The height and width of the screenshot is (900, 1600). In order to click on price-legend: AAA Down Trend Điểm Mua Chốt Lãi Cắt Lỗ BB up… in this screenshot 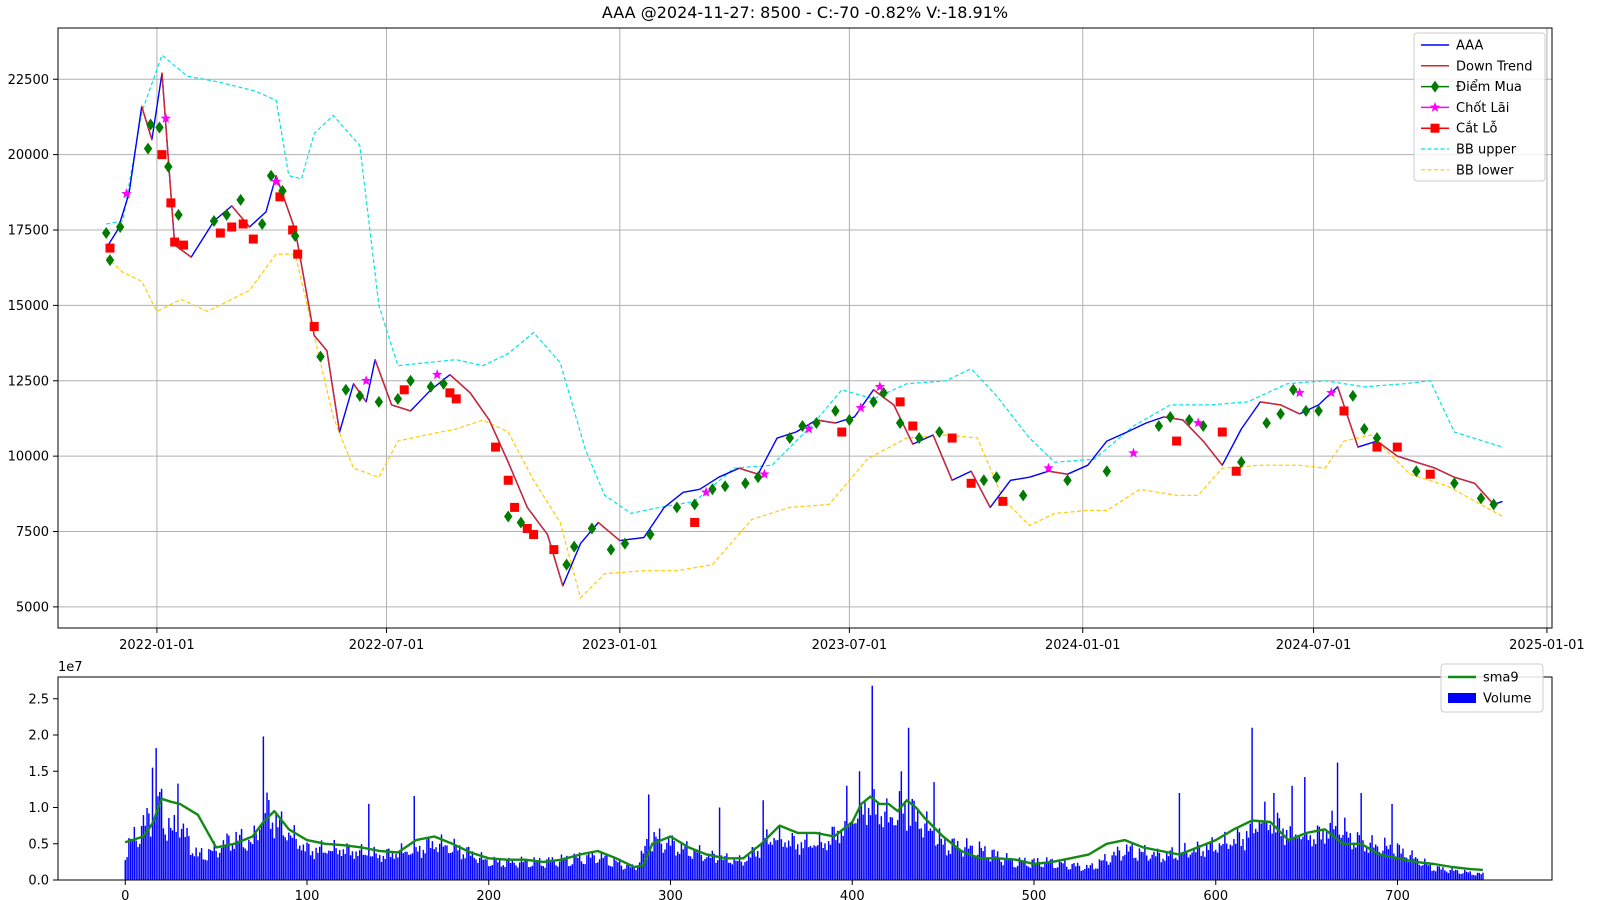, I will do `click(1479, 107)`.